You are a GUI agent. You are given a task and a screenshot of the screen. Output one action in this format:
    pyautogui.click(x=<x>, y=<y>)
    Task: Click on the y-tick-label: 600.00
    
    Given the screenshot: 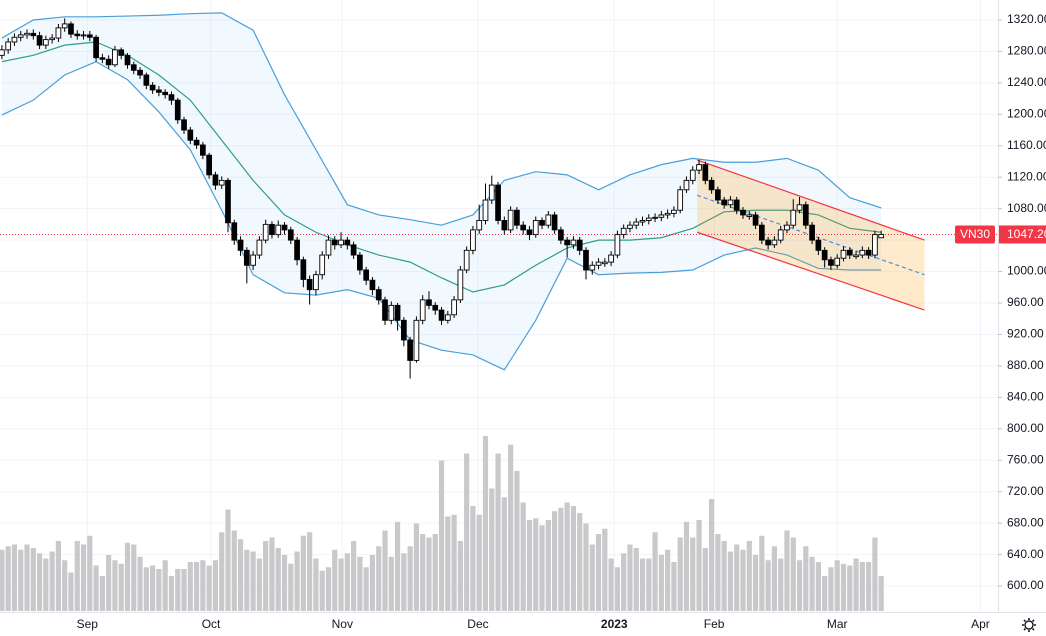 What is the action you would take?
    pyautogui.click(x=1025, y=585)
    